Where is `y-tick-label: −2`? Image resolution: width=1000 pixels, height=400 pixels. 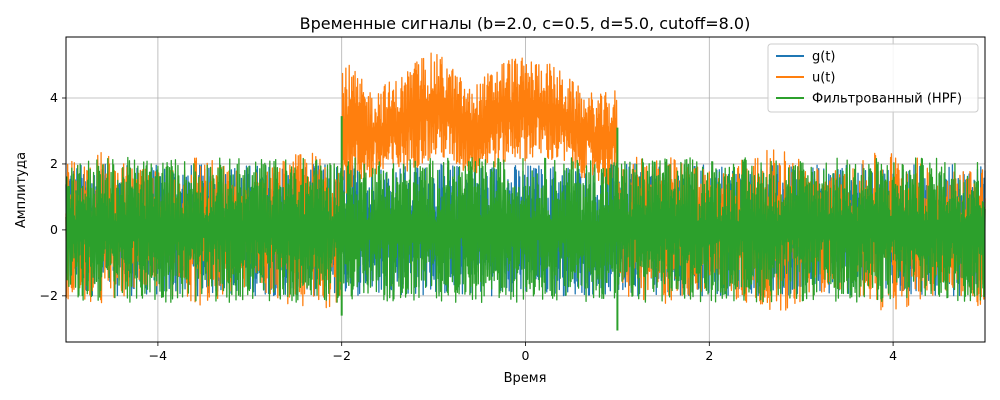
y-tick-label: −2 is located at coordinates (49, 295).